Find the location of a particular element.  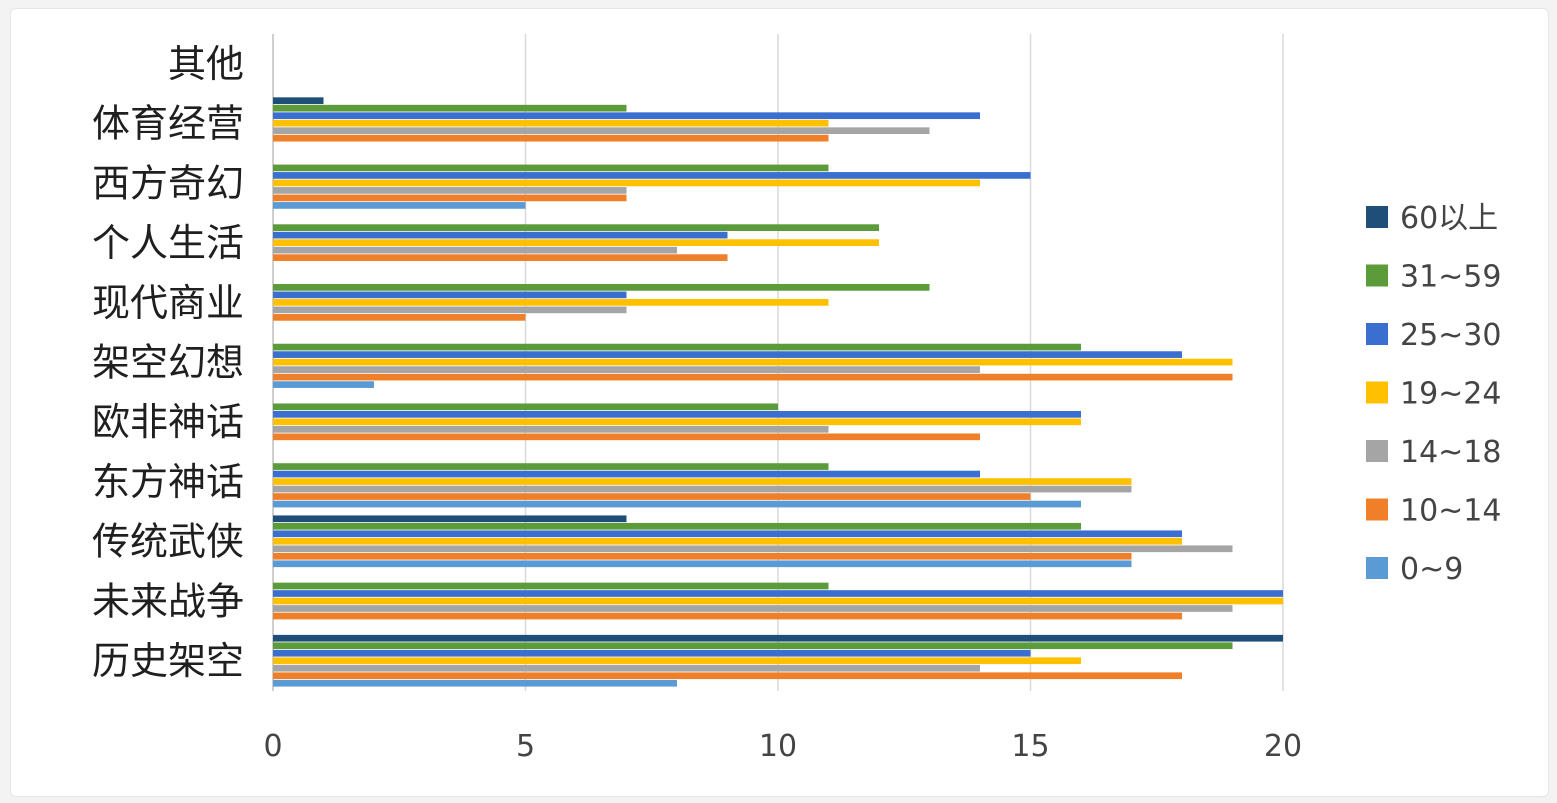

category-label: 传统武侠 is located at coordinates (168, 542).